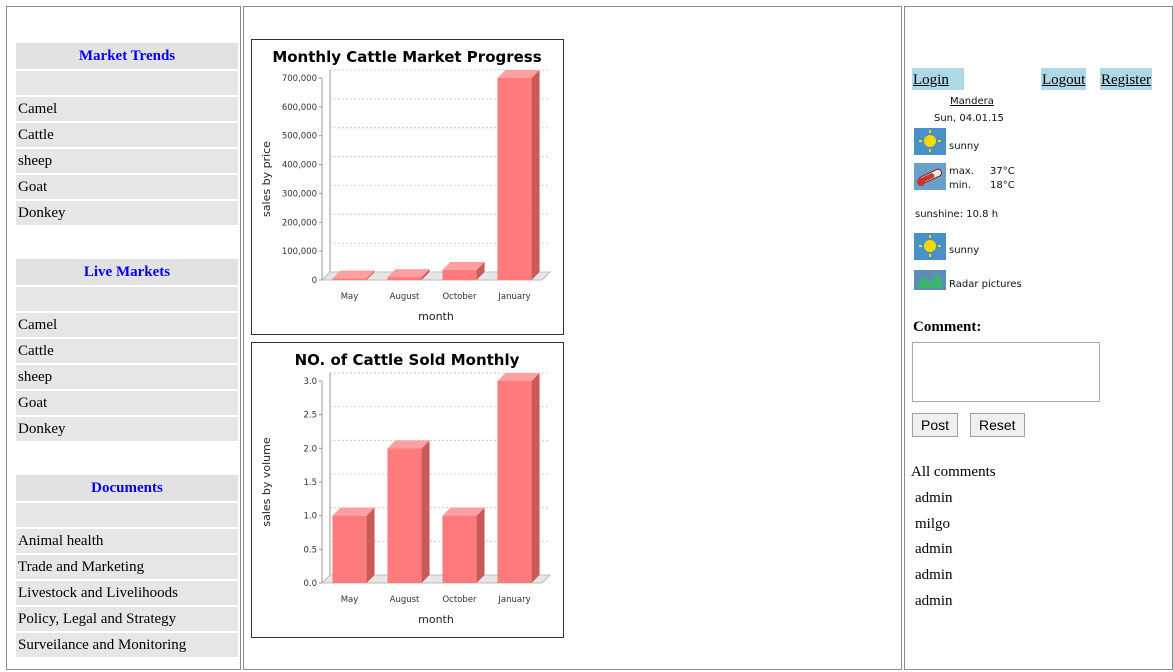 The image size is (1173, 672). Describe the element at coordinates (127, 619) in the screenshot. I see `menu-item-policy-legal: Policy, Legal and Strategy` at that location.